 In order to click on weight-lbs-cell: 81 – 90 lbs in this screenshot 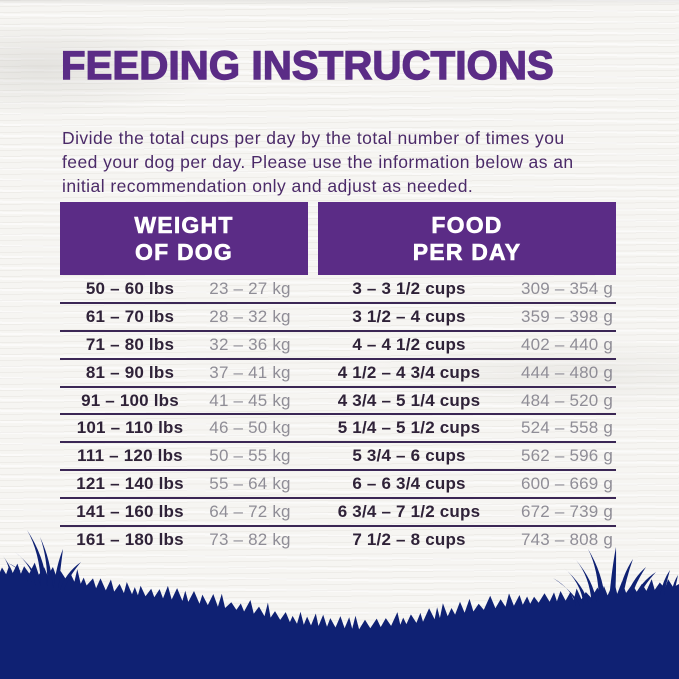, I will do `click(130, 372)`.